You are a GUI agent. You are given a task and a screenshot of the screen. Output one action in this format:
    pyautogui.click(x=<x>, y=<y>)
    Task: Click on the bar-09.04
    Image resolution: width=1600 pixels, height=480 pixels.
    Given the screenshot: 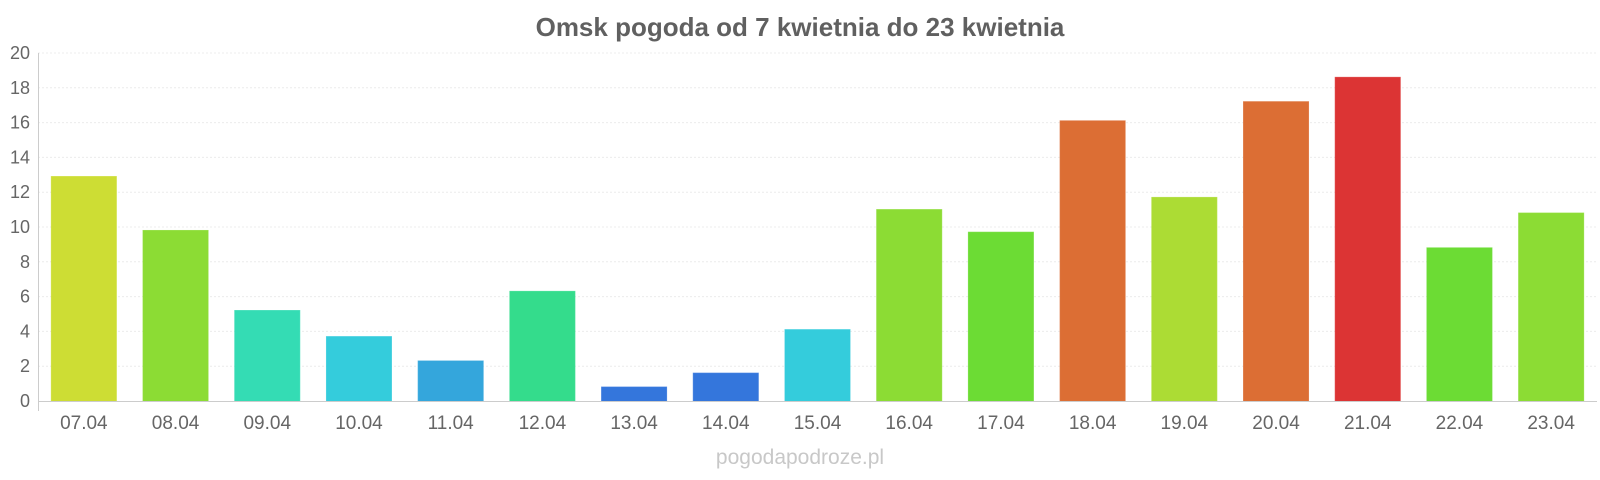 What is the action you would take?
    pyautogui.click(x=267, y=356)
    